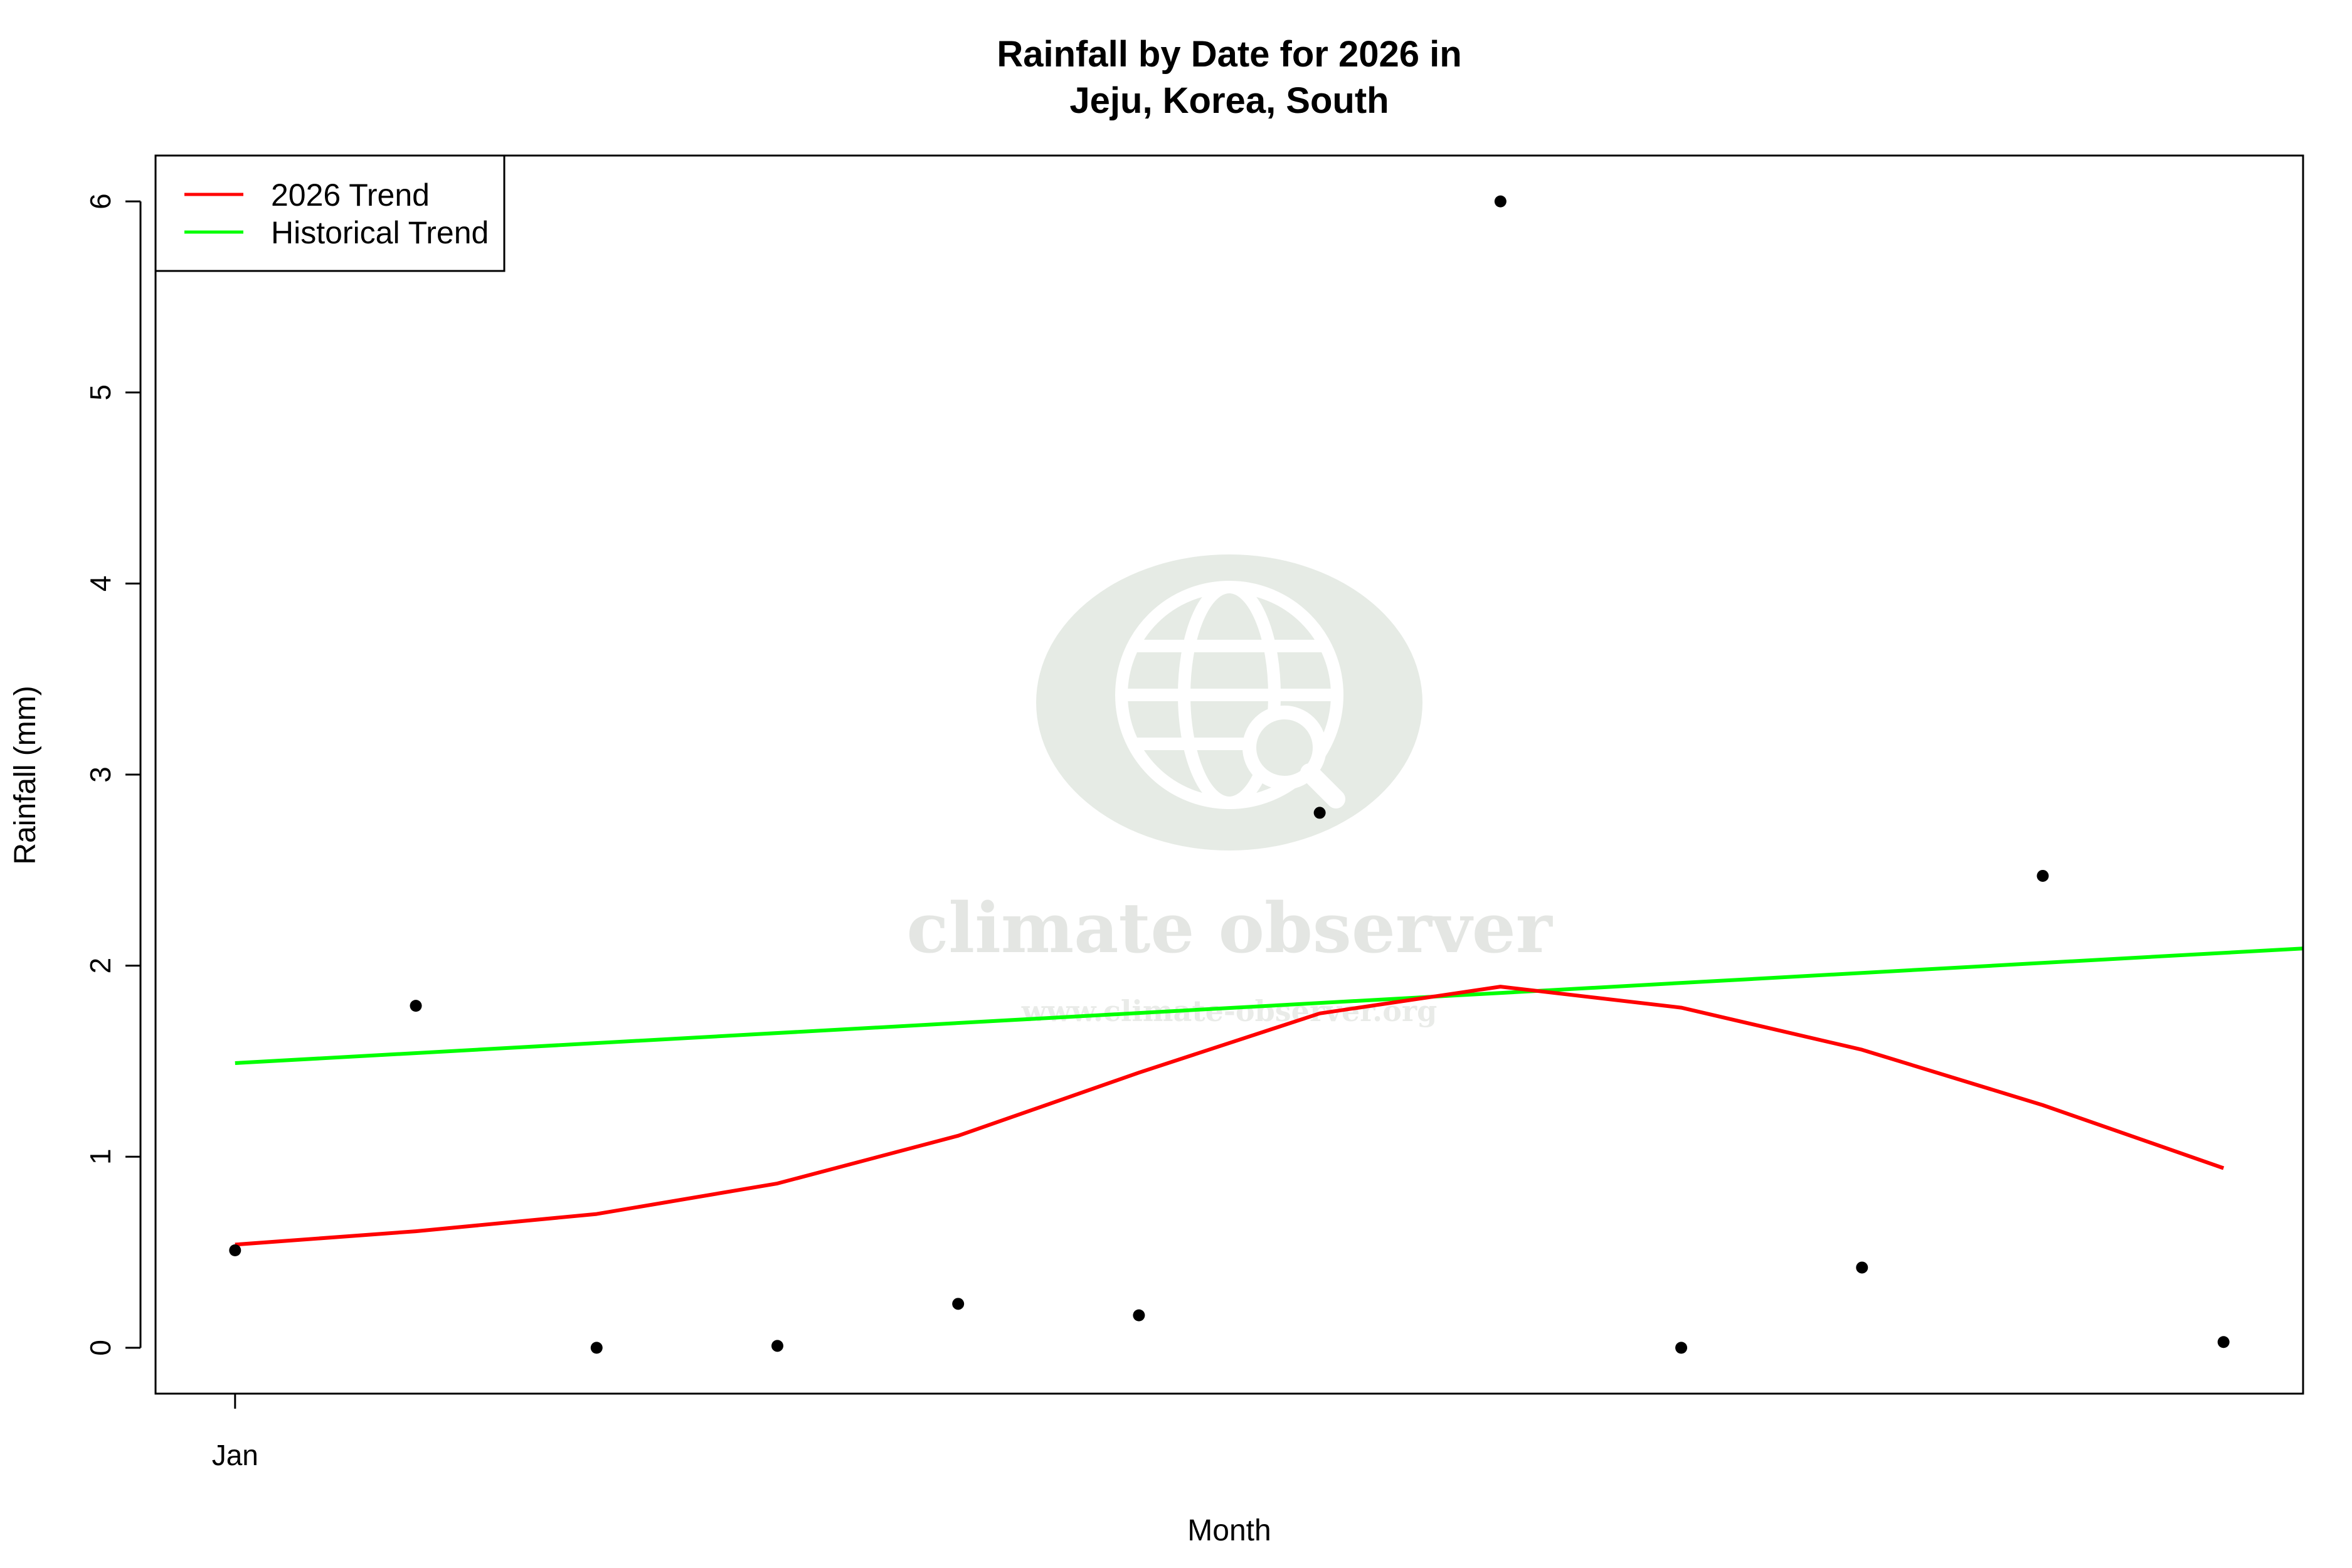  Describe the element at coordinates (101, 201) in the screenshot. I see `y-tick-label: 6` at that location.